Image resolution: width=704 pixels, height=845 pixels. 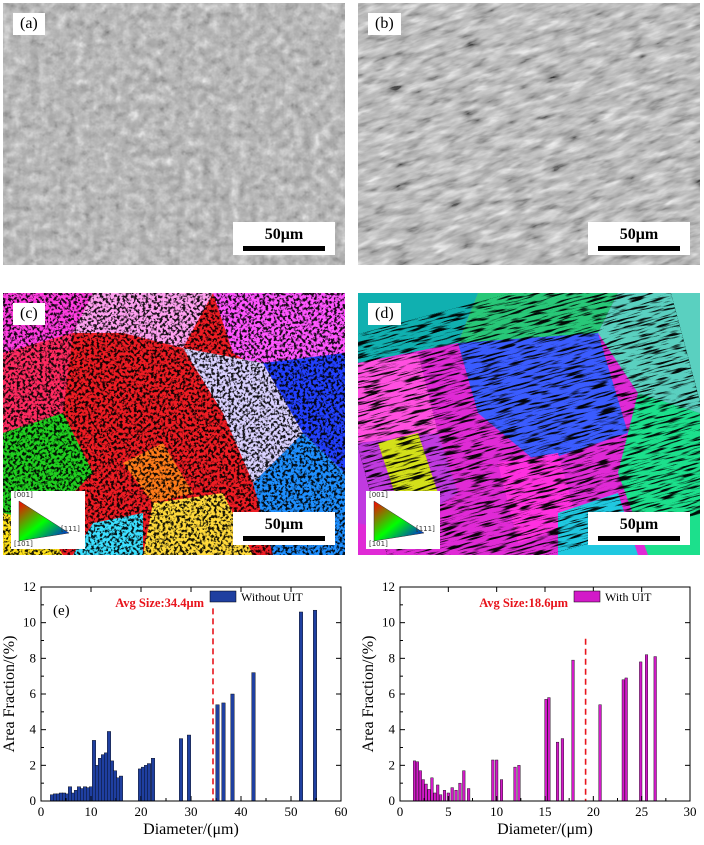 What do you see at coordinates (141, 811) in the screenshot?
I see `x-tick-label-2: 20` at bounding box center [141, 811].